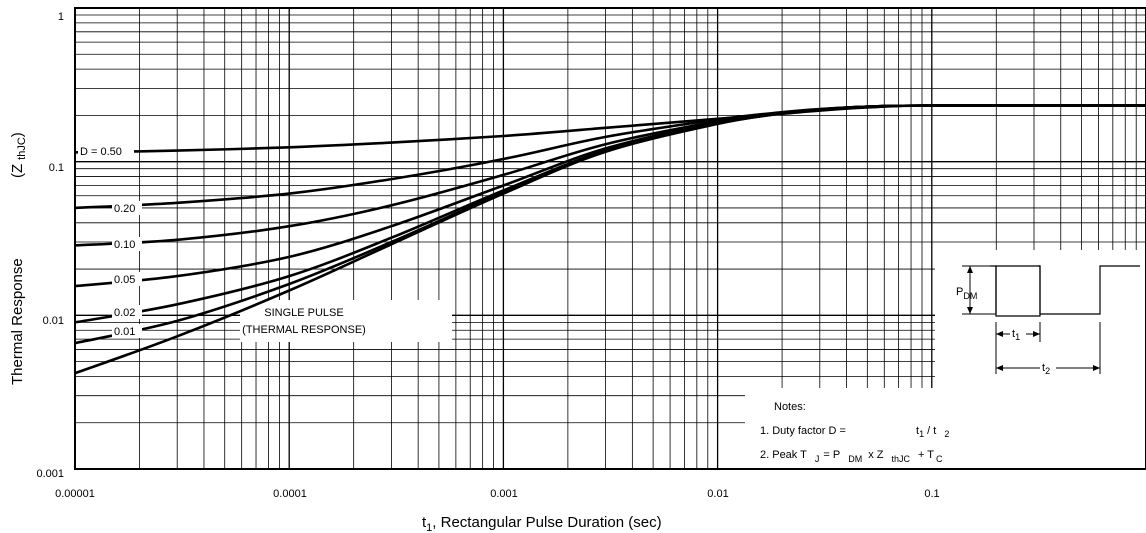 The width and height of the screenshot is (1146, 533). I want to click on note1-t1-sub: 1, so click(921, 434).